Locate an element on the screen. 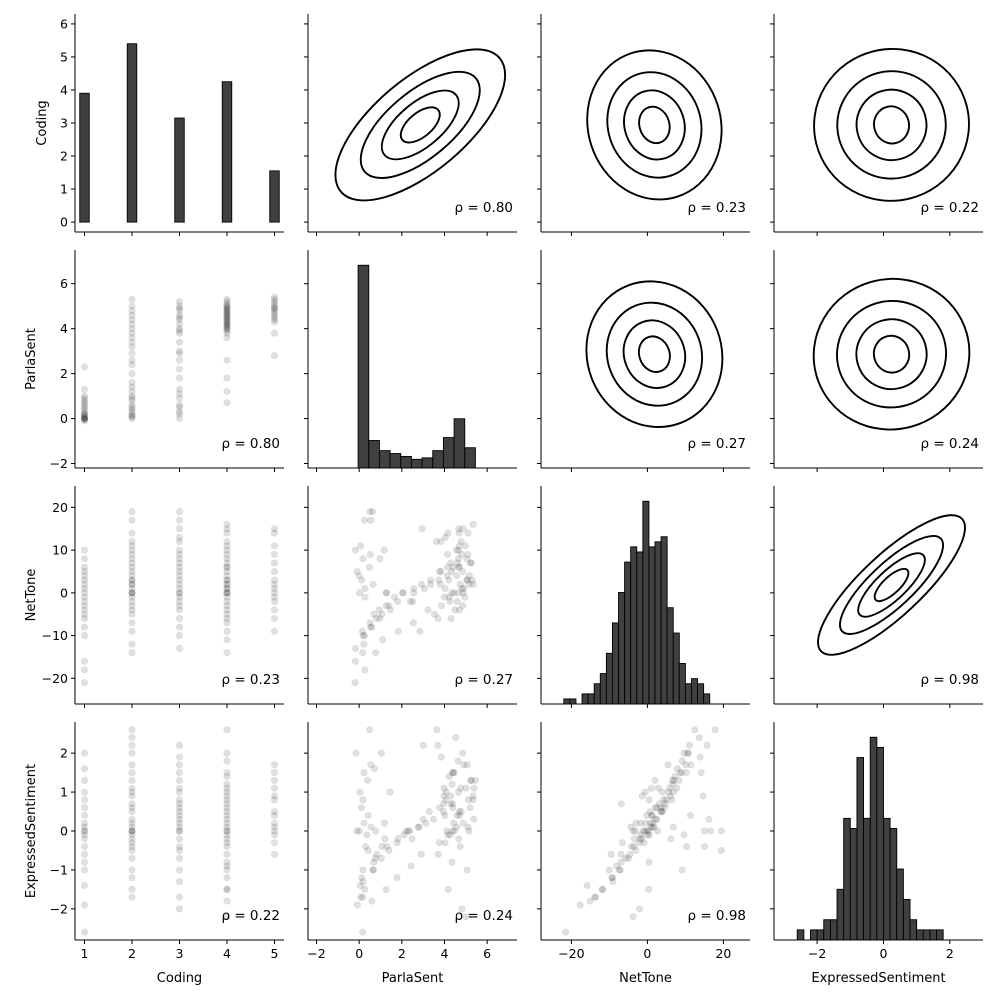 The image size is (1000, 1000). y-tick-label: −20 is located at coordinates (55, 678).